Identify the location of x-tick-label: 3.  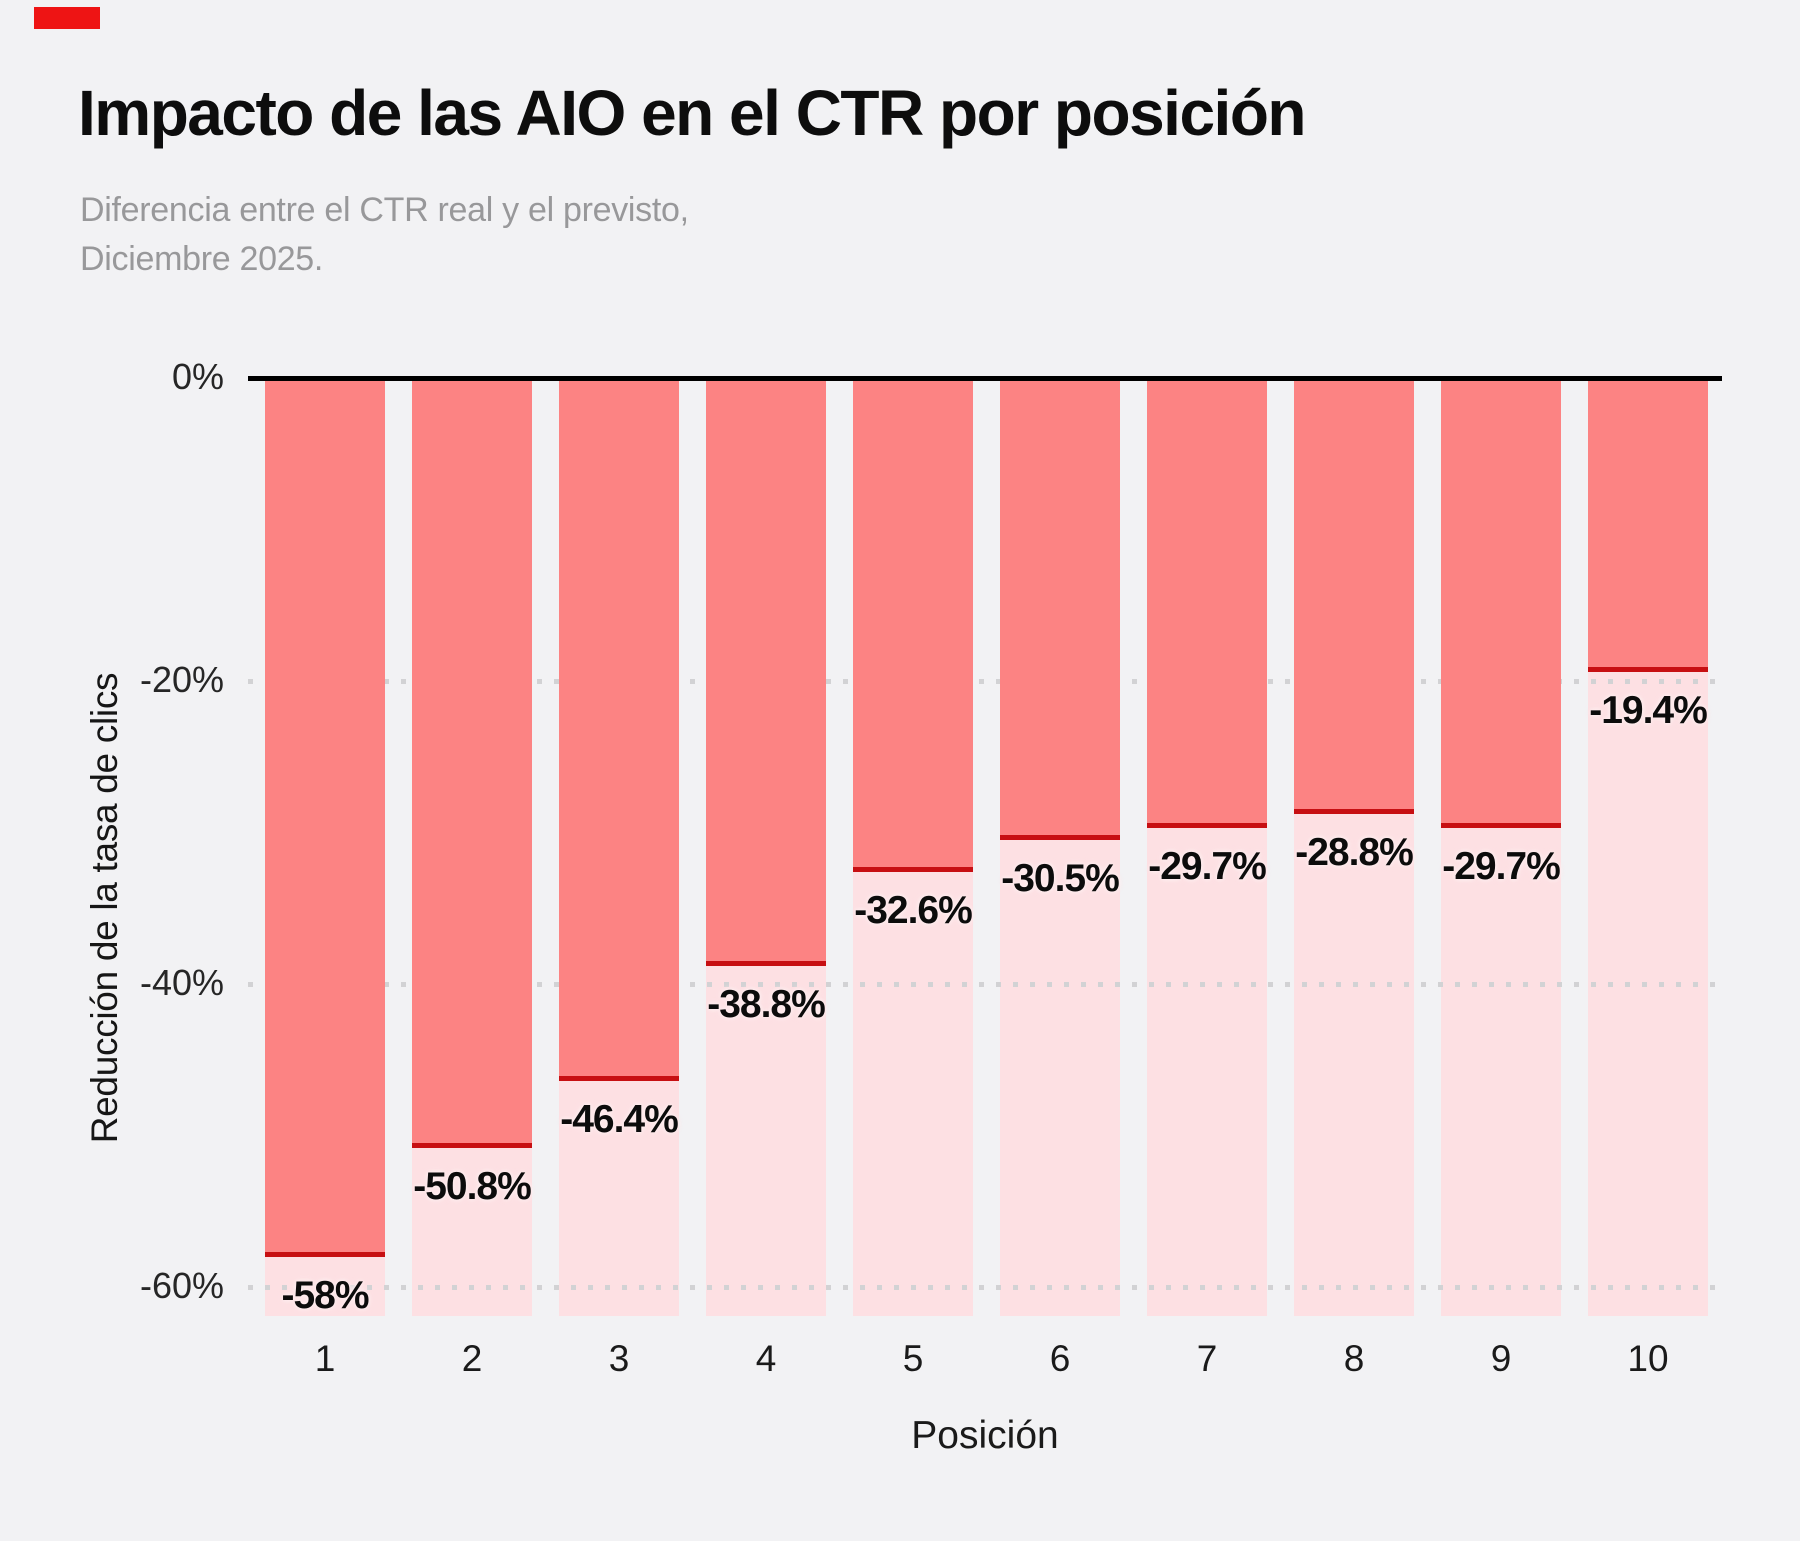
(619, 1358).